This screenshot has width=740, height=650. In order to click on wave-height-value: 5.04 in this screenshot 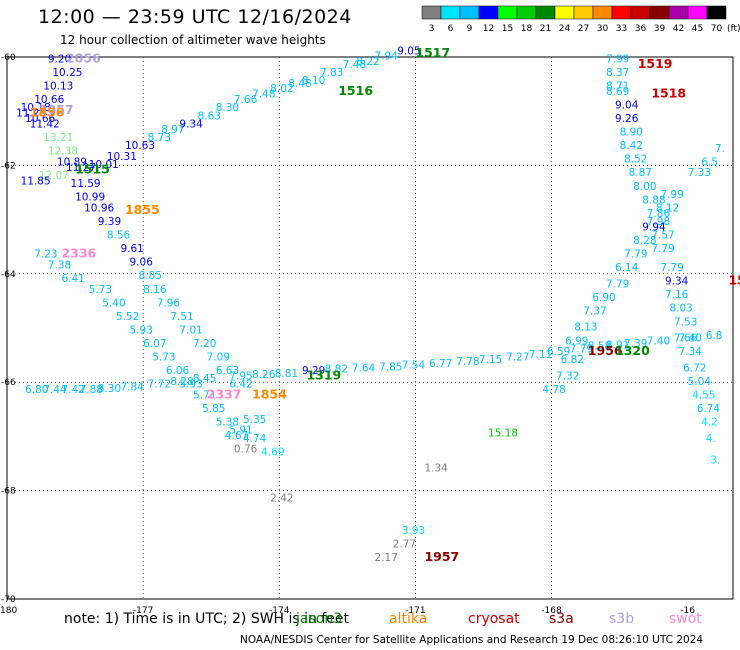, I will do `click(700, 382)`.